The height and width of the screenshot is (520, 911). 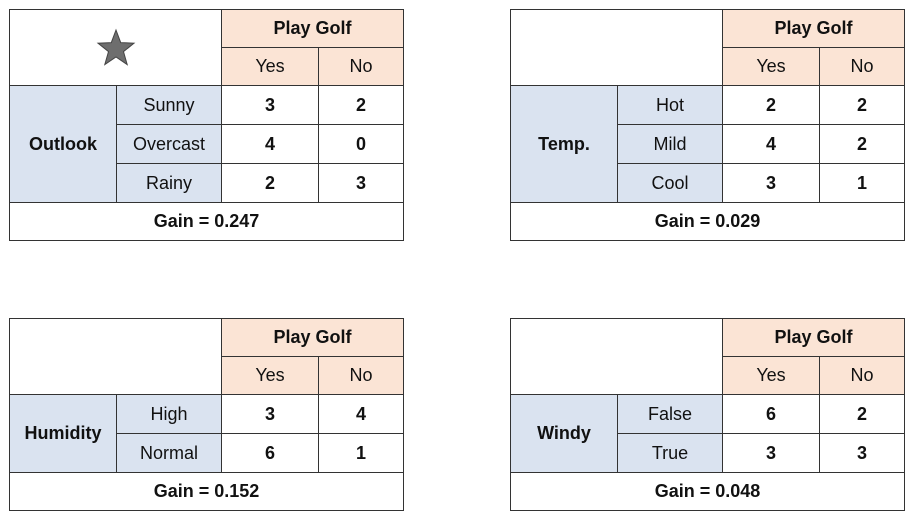 What do you see at coordinates (63, 433) in the screenshot?
I see `attribute-label: Humidity` at bounding box center [63, 433].